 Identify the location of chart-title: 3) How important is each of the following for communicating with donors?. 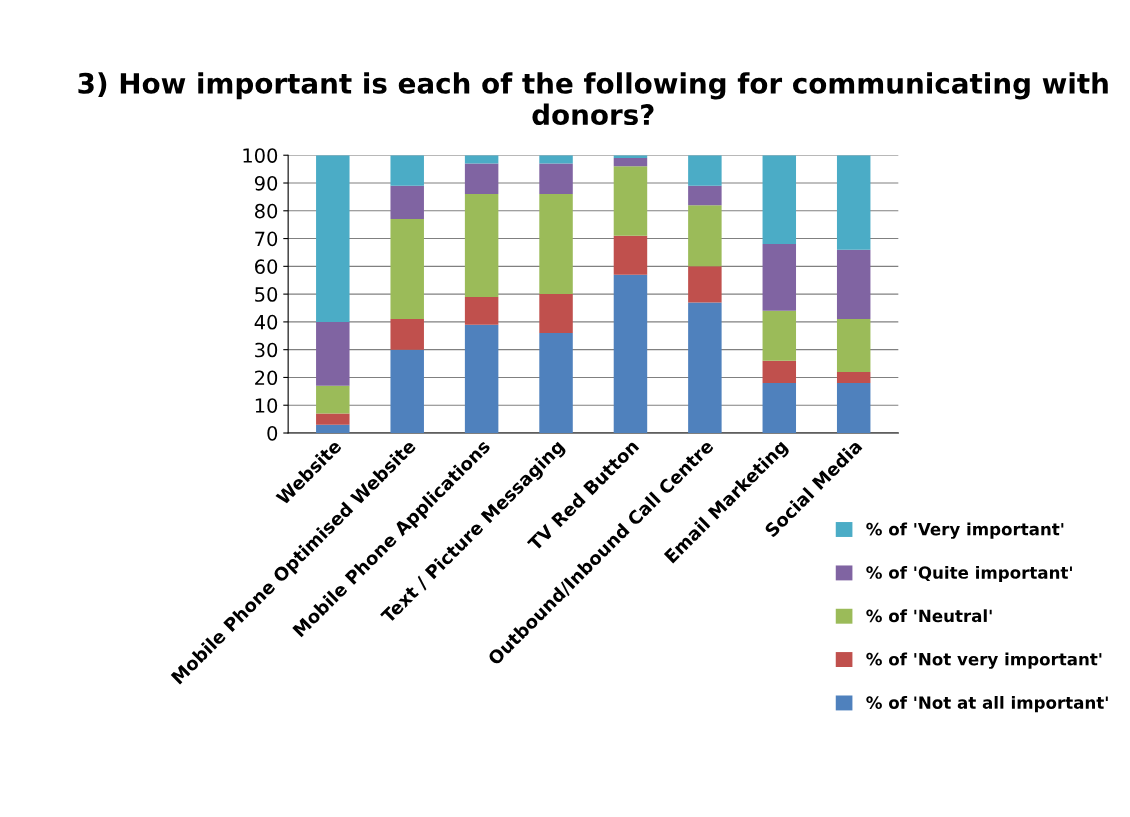
(593, 99).